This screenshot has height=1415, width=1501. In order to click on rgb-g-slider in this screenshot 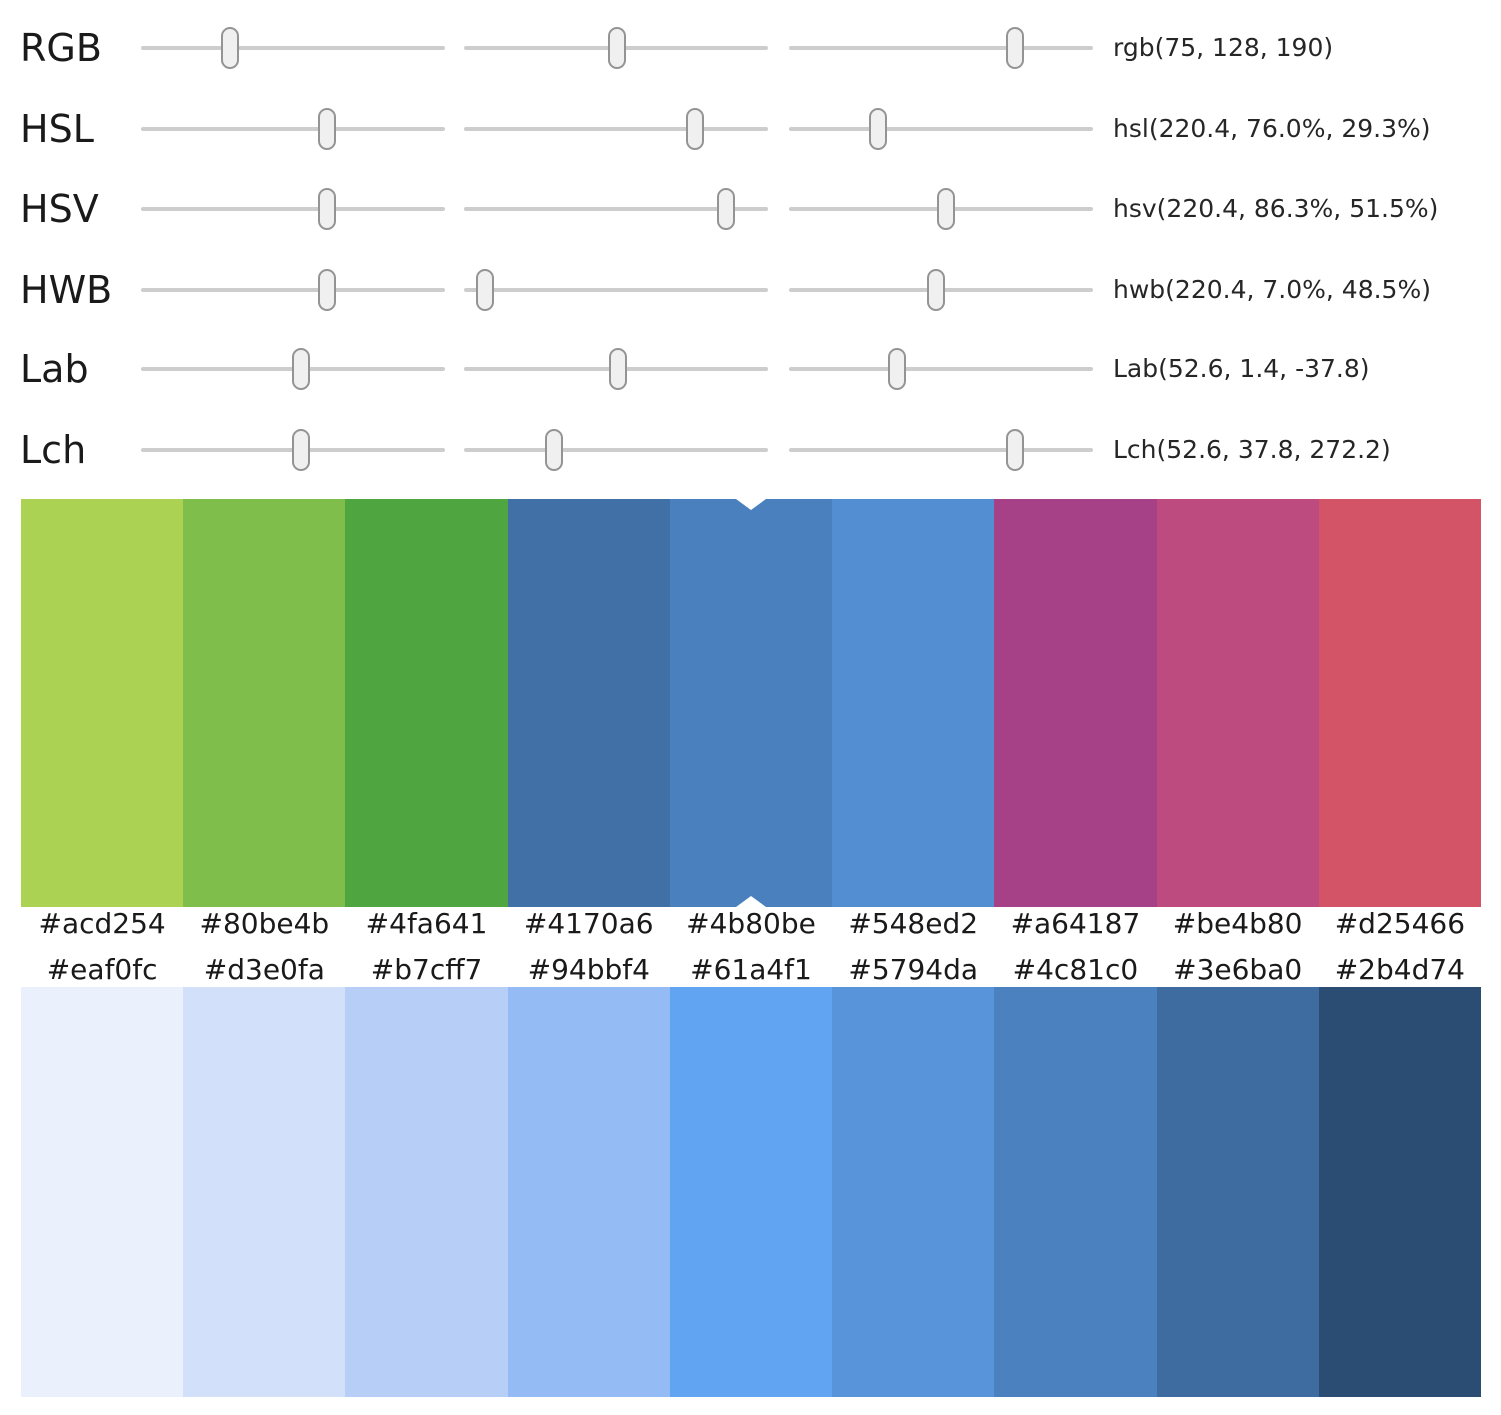, I will do `click(616, 48)`.